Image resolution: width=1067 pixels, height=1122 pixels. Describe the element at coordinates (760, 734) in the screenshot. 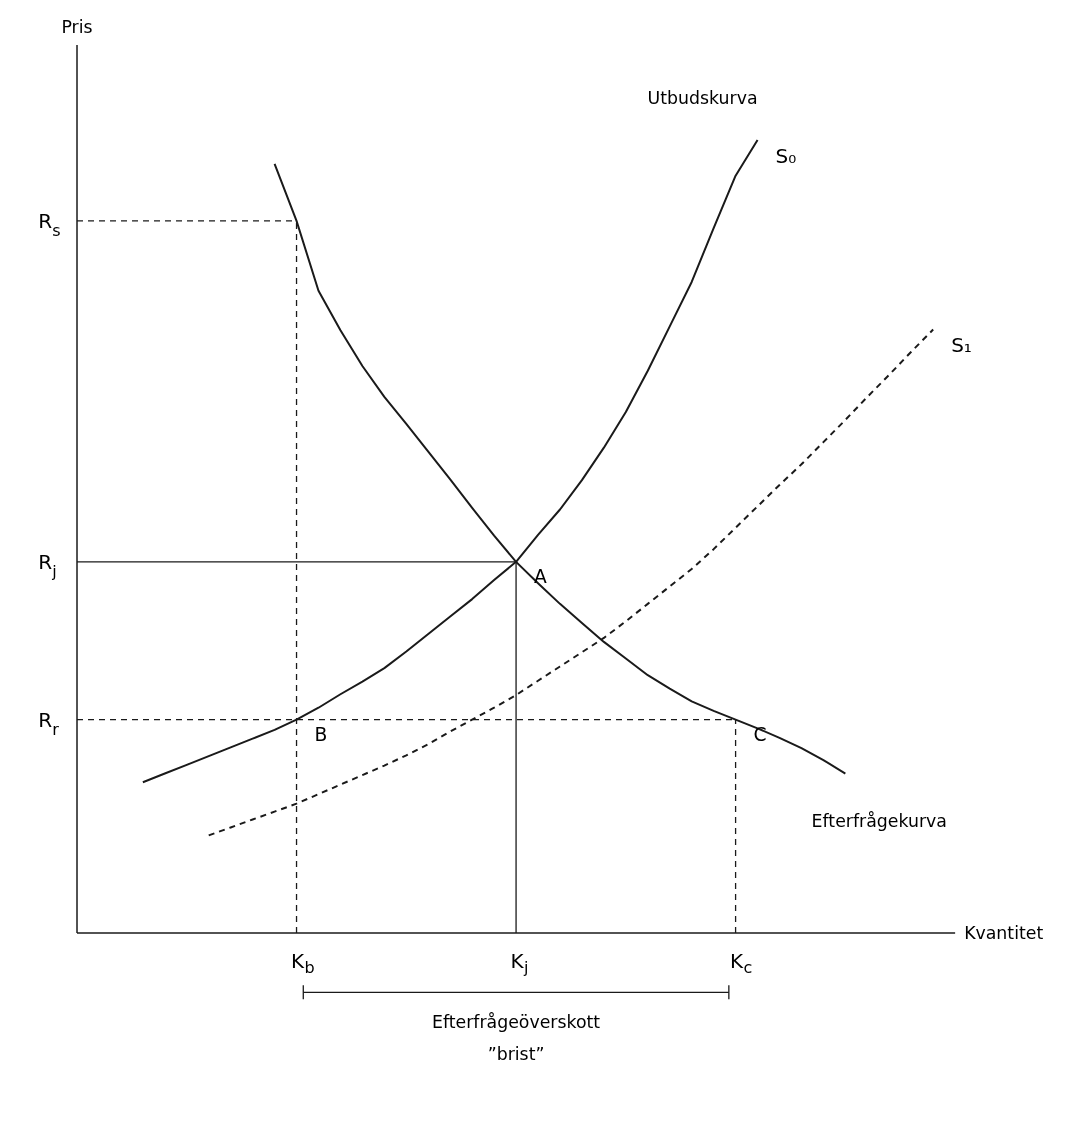

I see `annotation: C` at that location.